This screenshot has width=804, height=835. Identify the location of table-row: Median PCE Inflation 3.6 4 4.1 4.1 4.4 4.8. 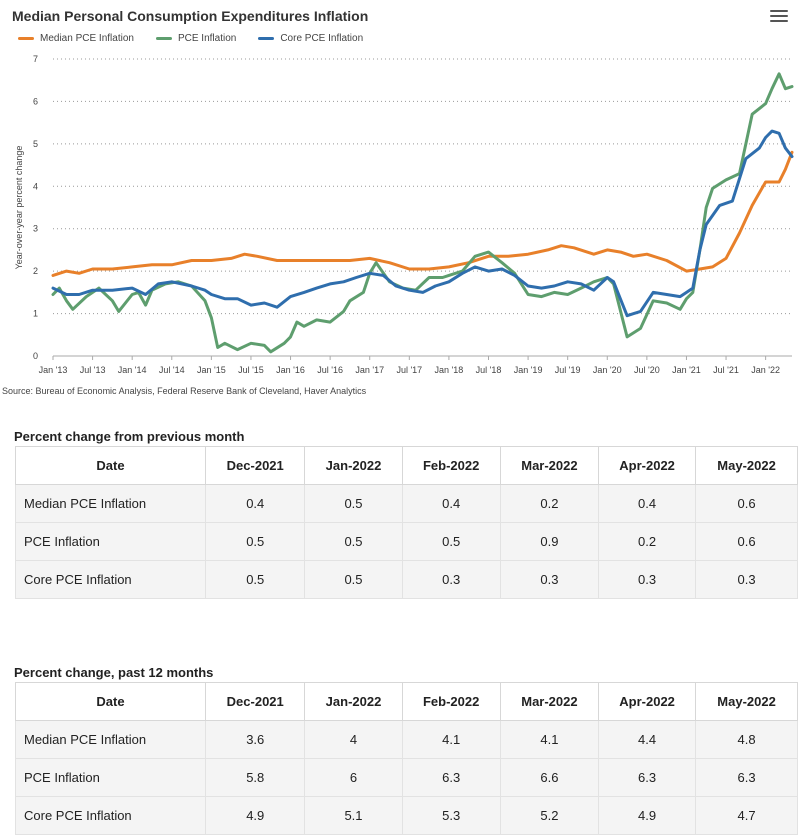
(406, 739).